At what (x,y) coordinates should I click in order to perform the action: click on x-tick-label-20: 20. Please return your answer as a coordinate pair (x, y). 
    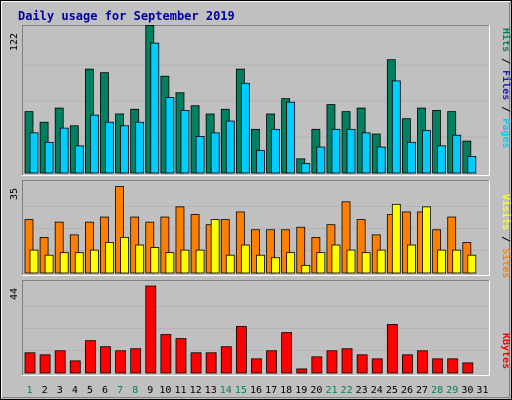
    Looking at the image, I should click on (316, 390).